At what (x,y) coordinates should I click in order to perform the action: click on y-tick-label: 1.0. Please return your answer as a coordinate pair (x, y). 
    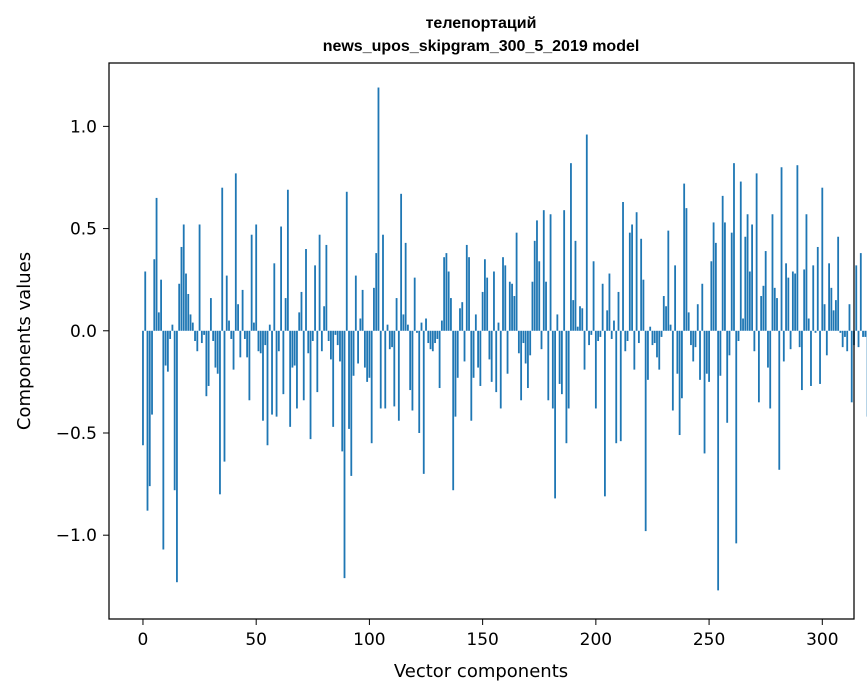
    Looking at the image, I should click on (83, 127).